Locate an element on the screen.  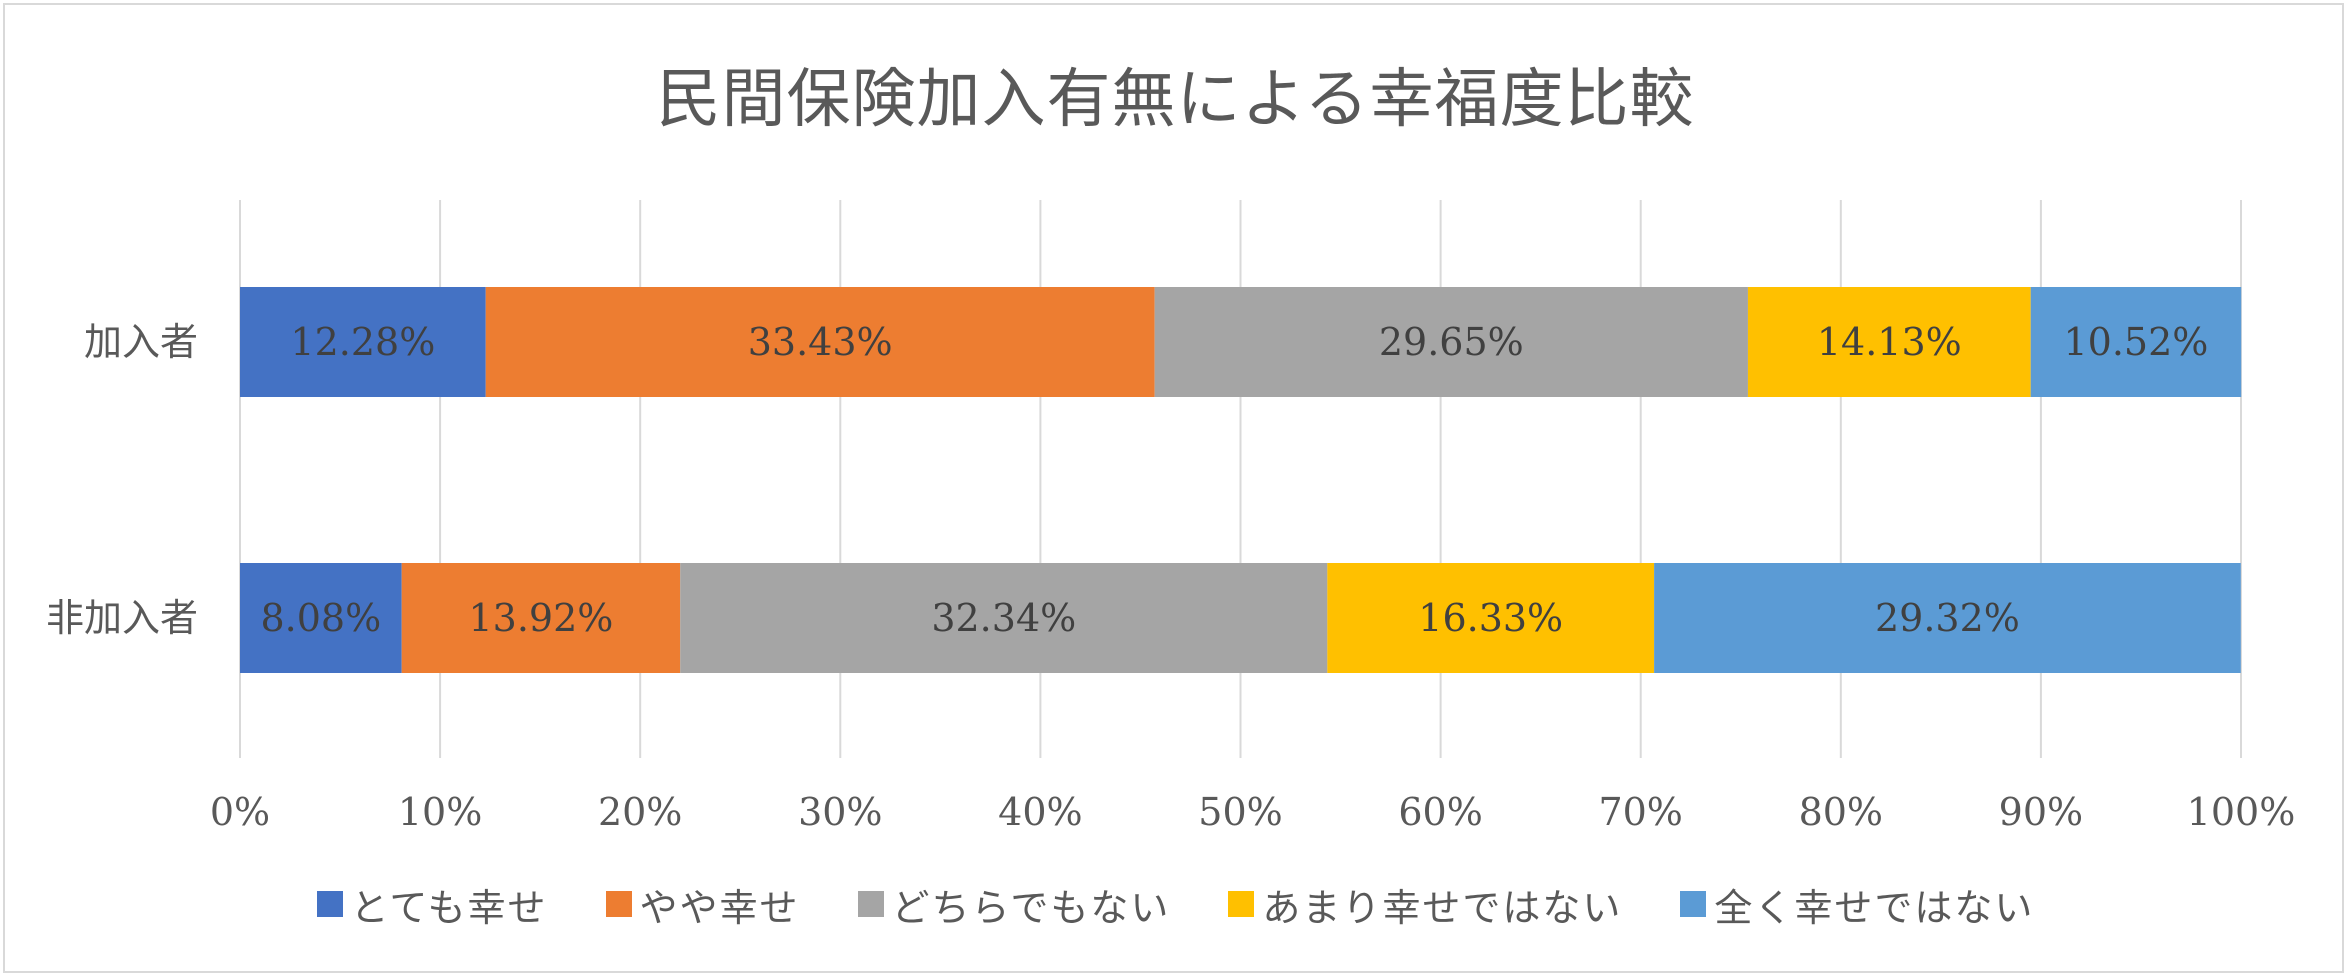
data-label: 33.43% is located at coordinates (820, 342).